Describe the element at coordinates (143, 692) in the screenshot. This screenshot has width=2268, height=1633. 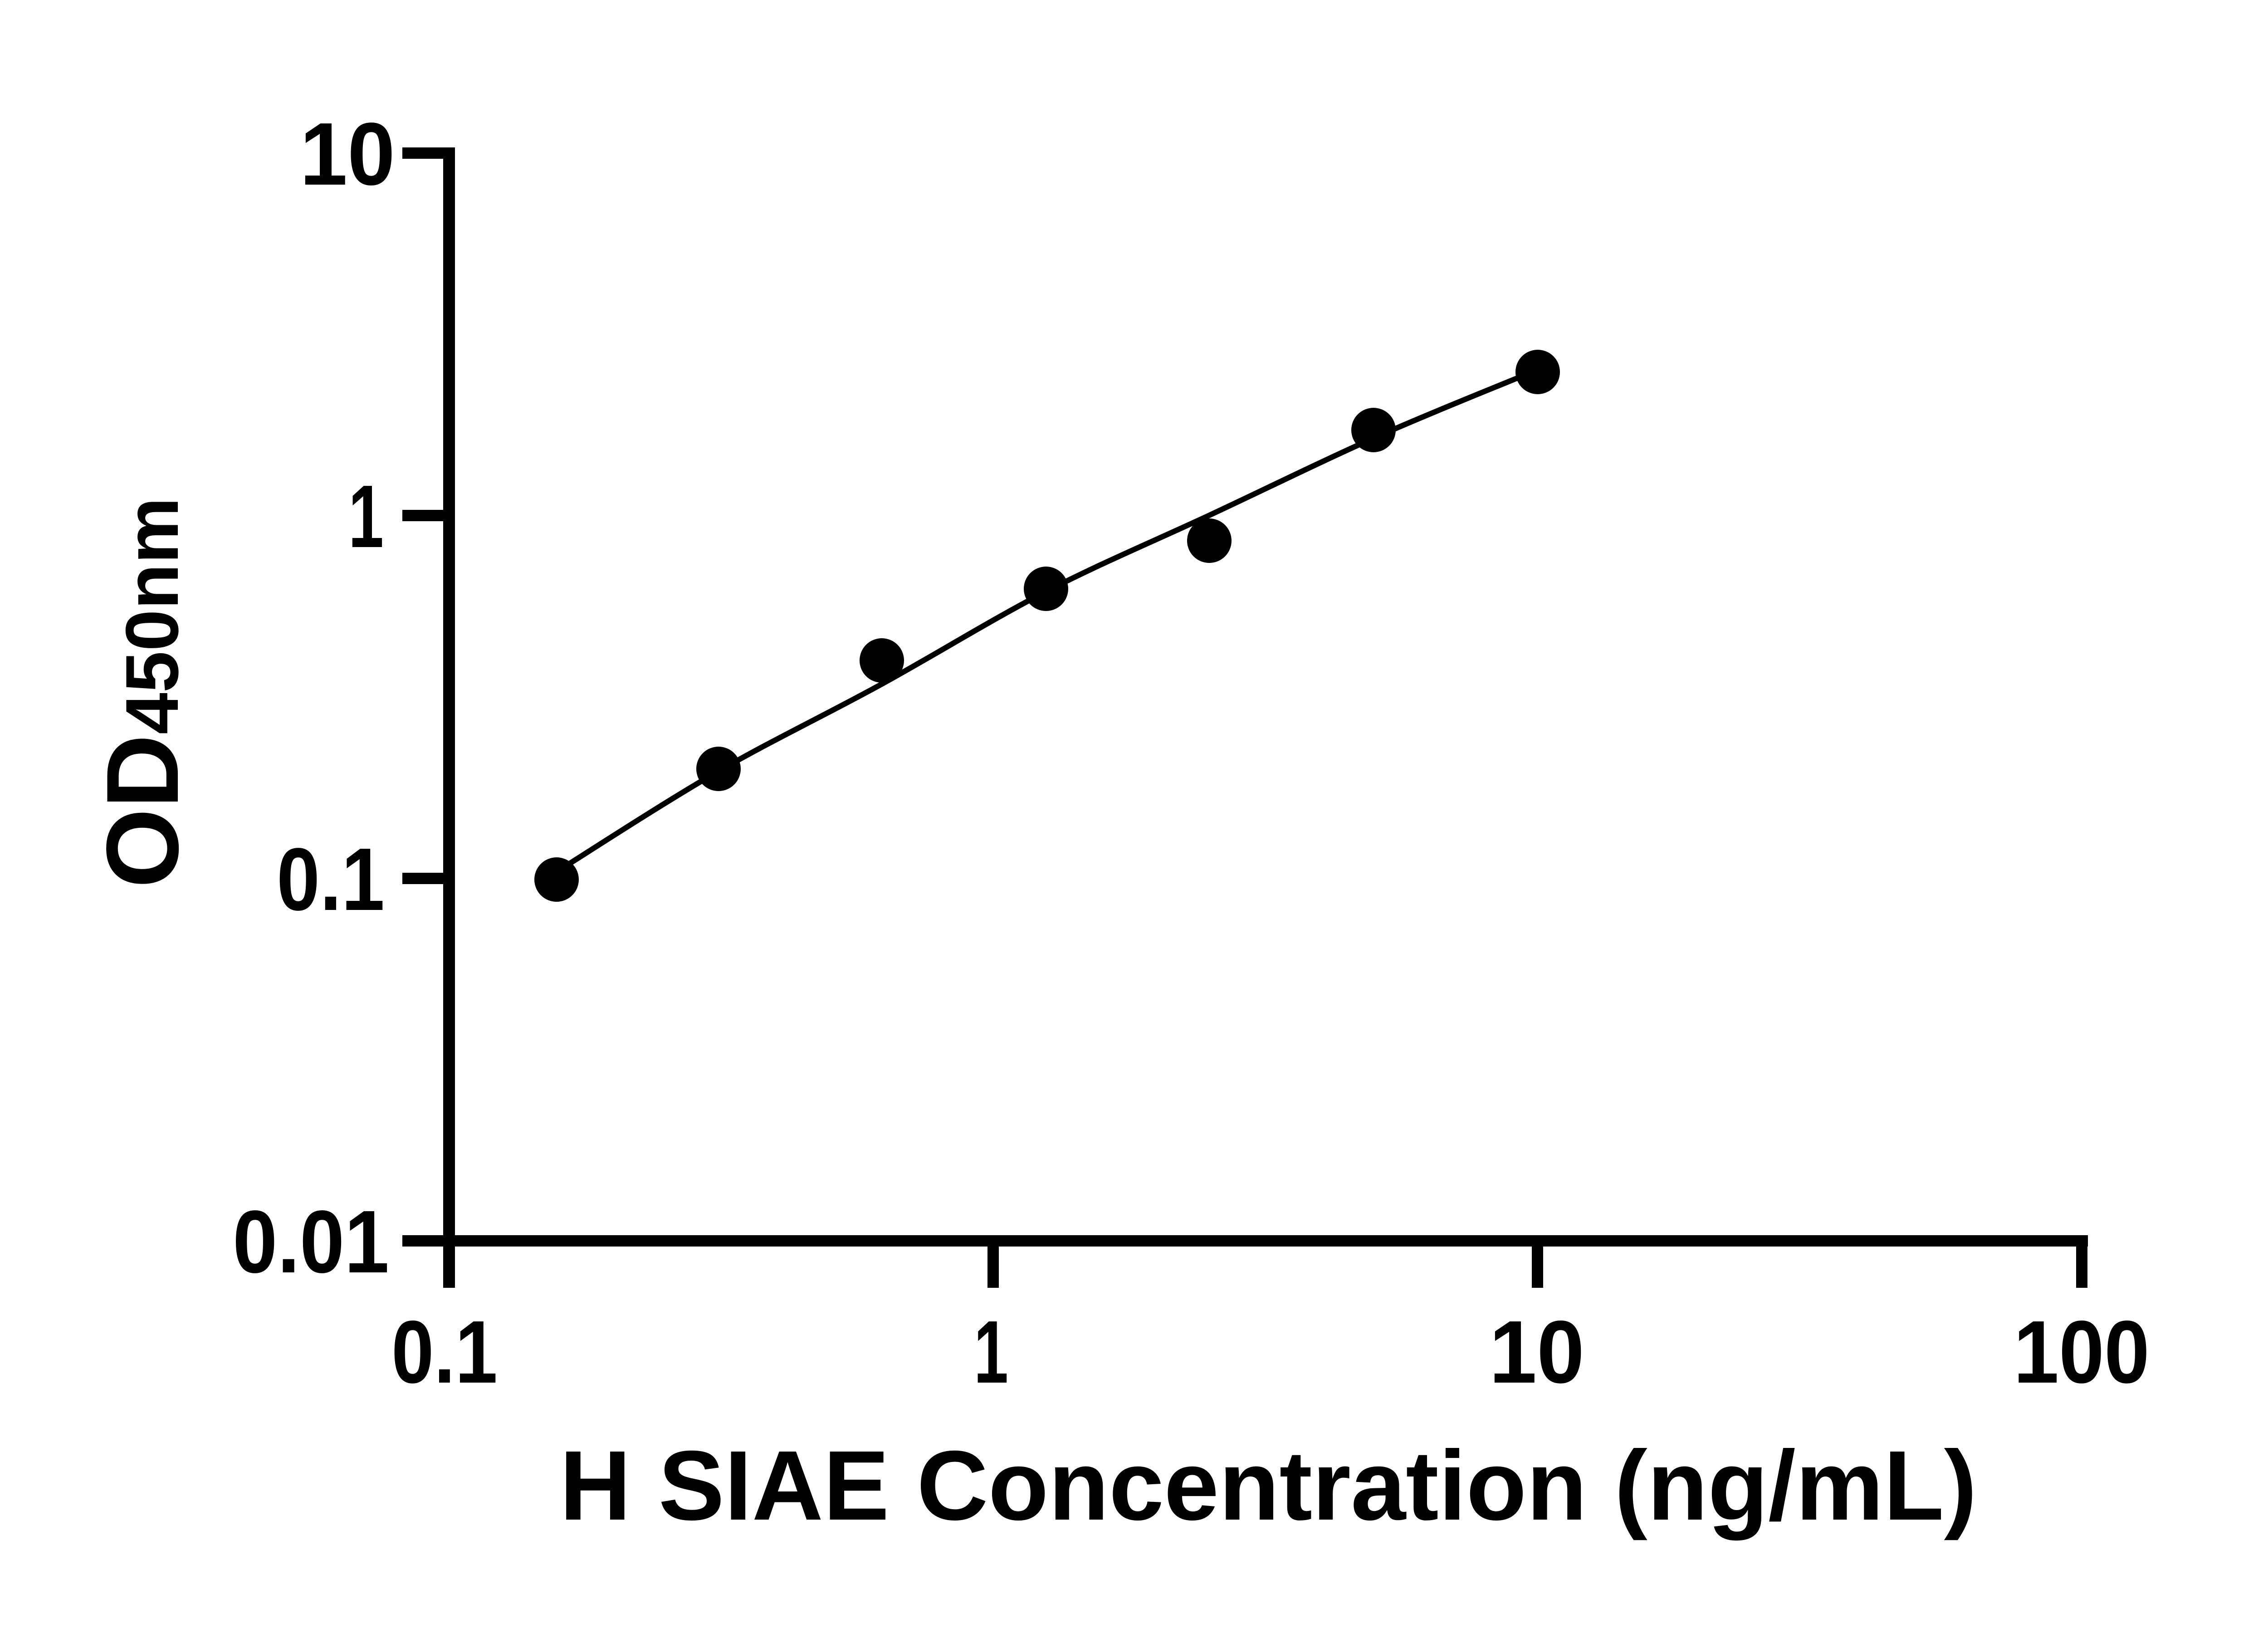
I see `svg-text: OD450nm` at that location.